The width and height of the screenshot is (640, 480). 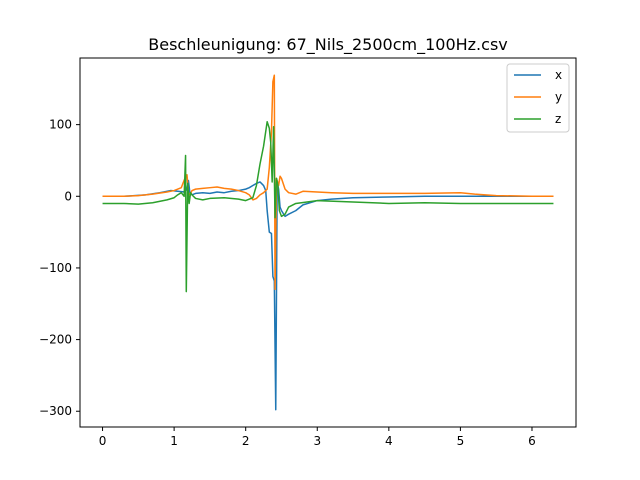 I want to click on y-tick-label: 100, so click(x=60, y=125).